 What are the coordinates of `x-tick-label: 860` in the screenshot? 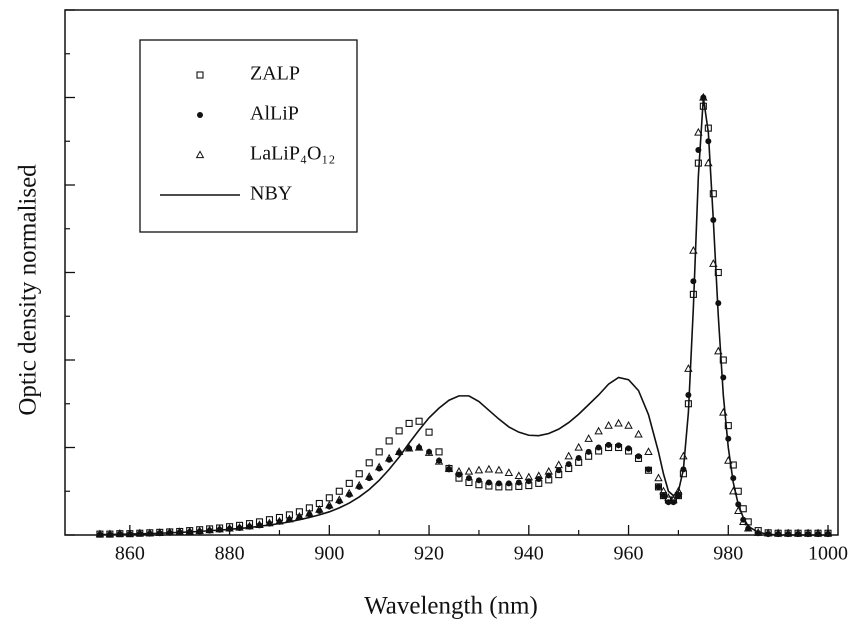 It's located at (130, 554).